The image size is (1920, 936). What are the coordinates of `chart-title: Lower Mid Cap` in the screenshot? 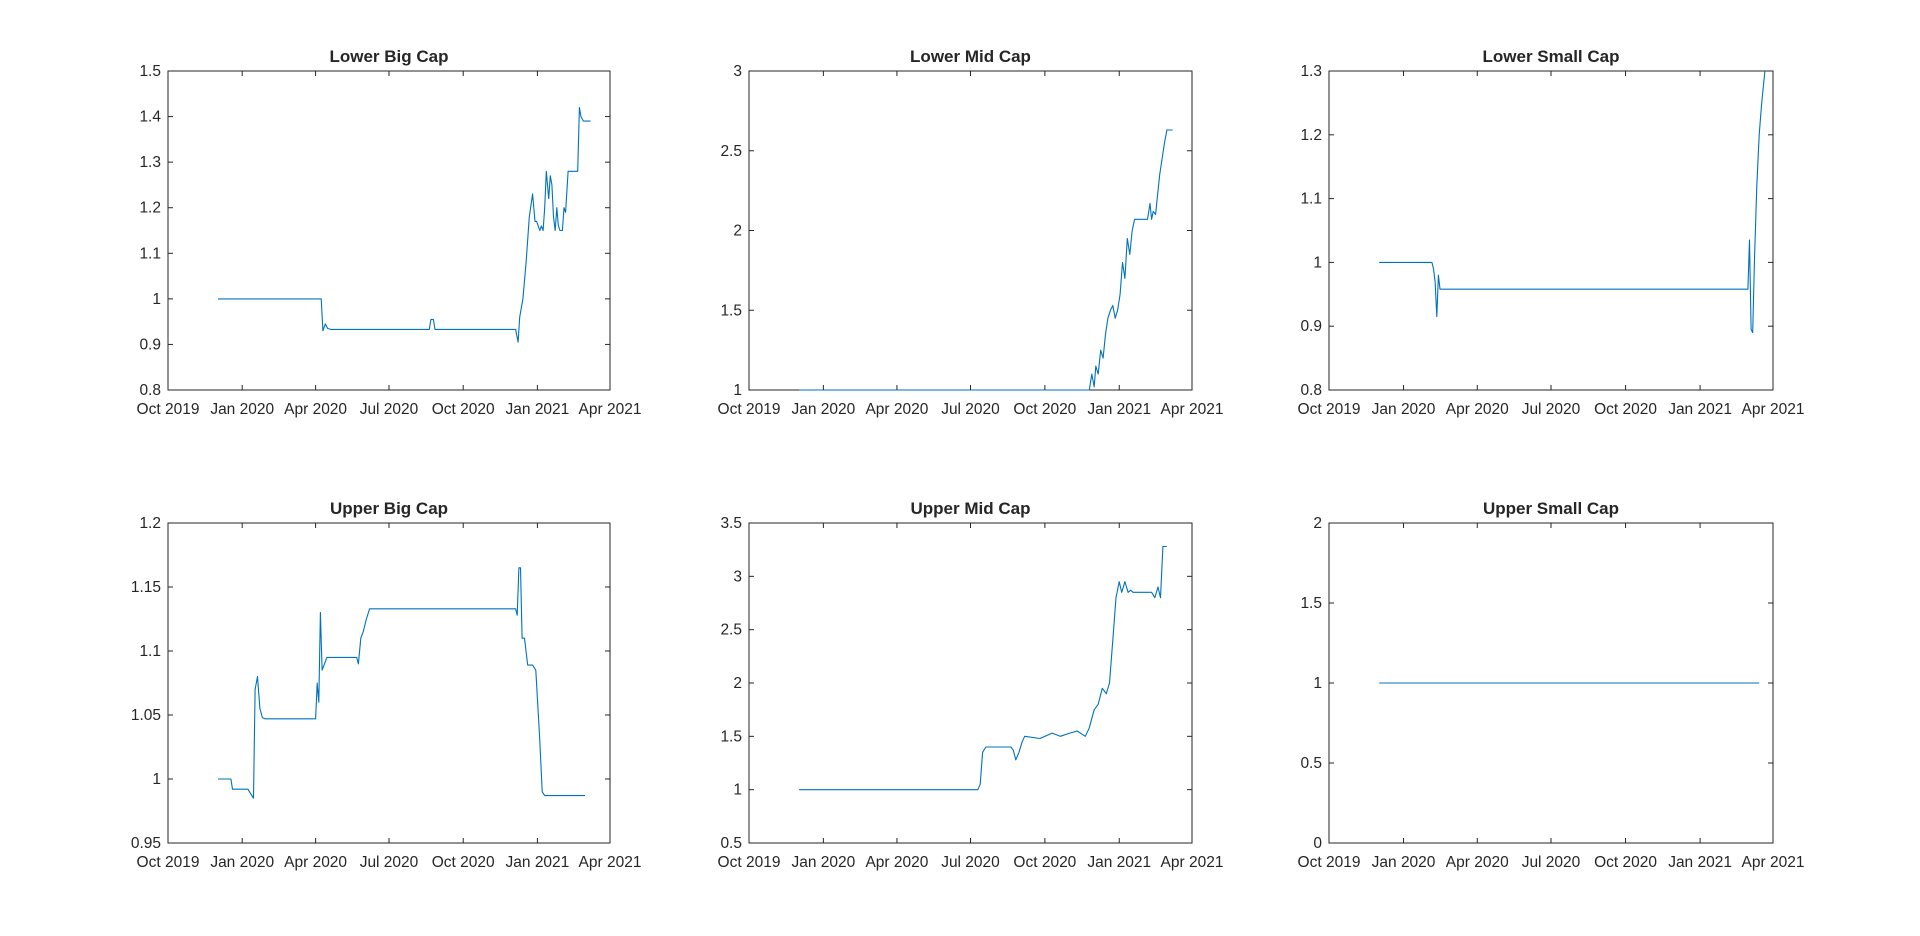 It's located at (970, 56).